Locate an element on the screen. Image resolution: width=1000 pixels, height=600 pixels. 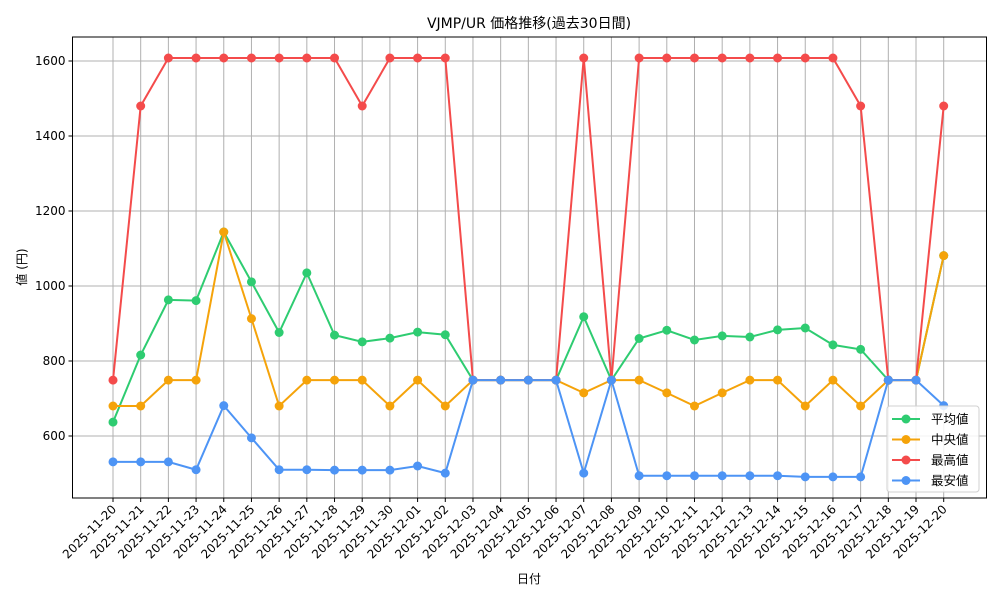
legend-box is located at coordinates (933, 449).